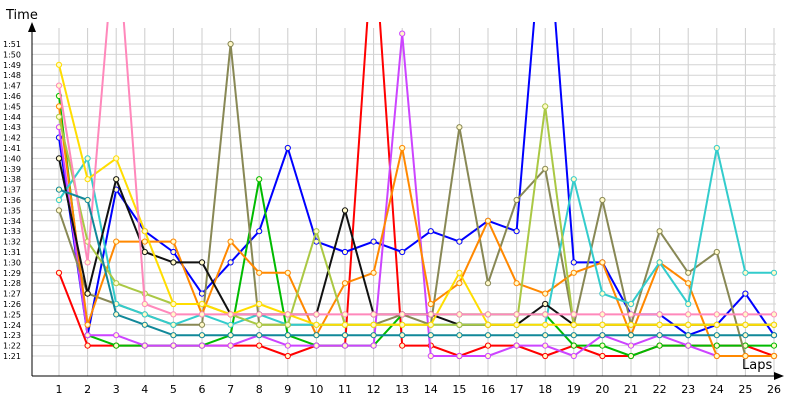  What do you see at coordinates (402, 389) in the screenshot?
I see `x-tick-label: 13` at bounding box center [402, 389].